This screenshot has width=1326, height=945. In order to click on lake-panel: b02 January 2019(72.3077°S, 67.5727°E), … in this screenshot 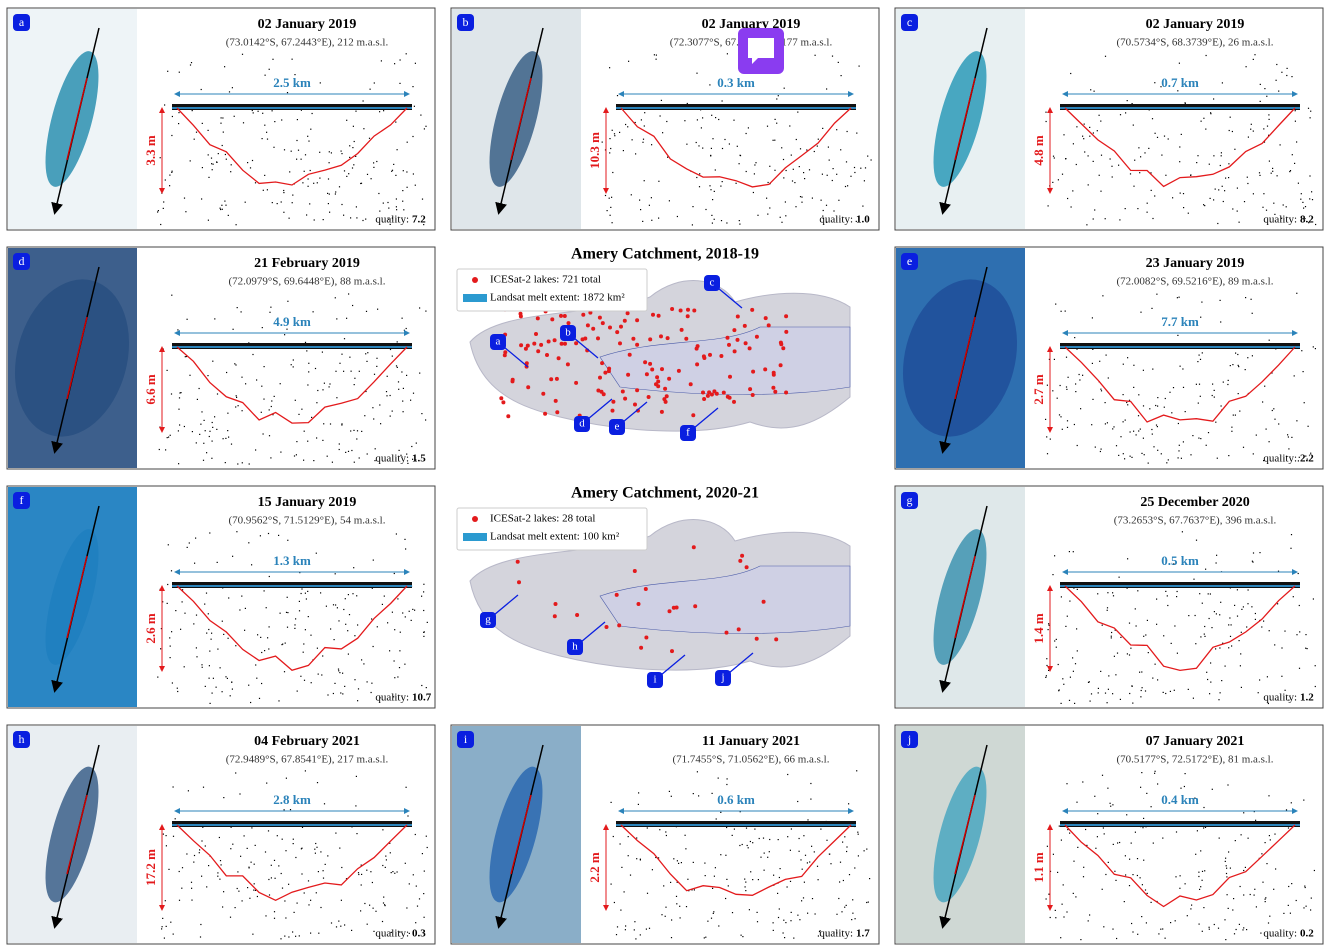, I will do `click(665, 119)`.